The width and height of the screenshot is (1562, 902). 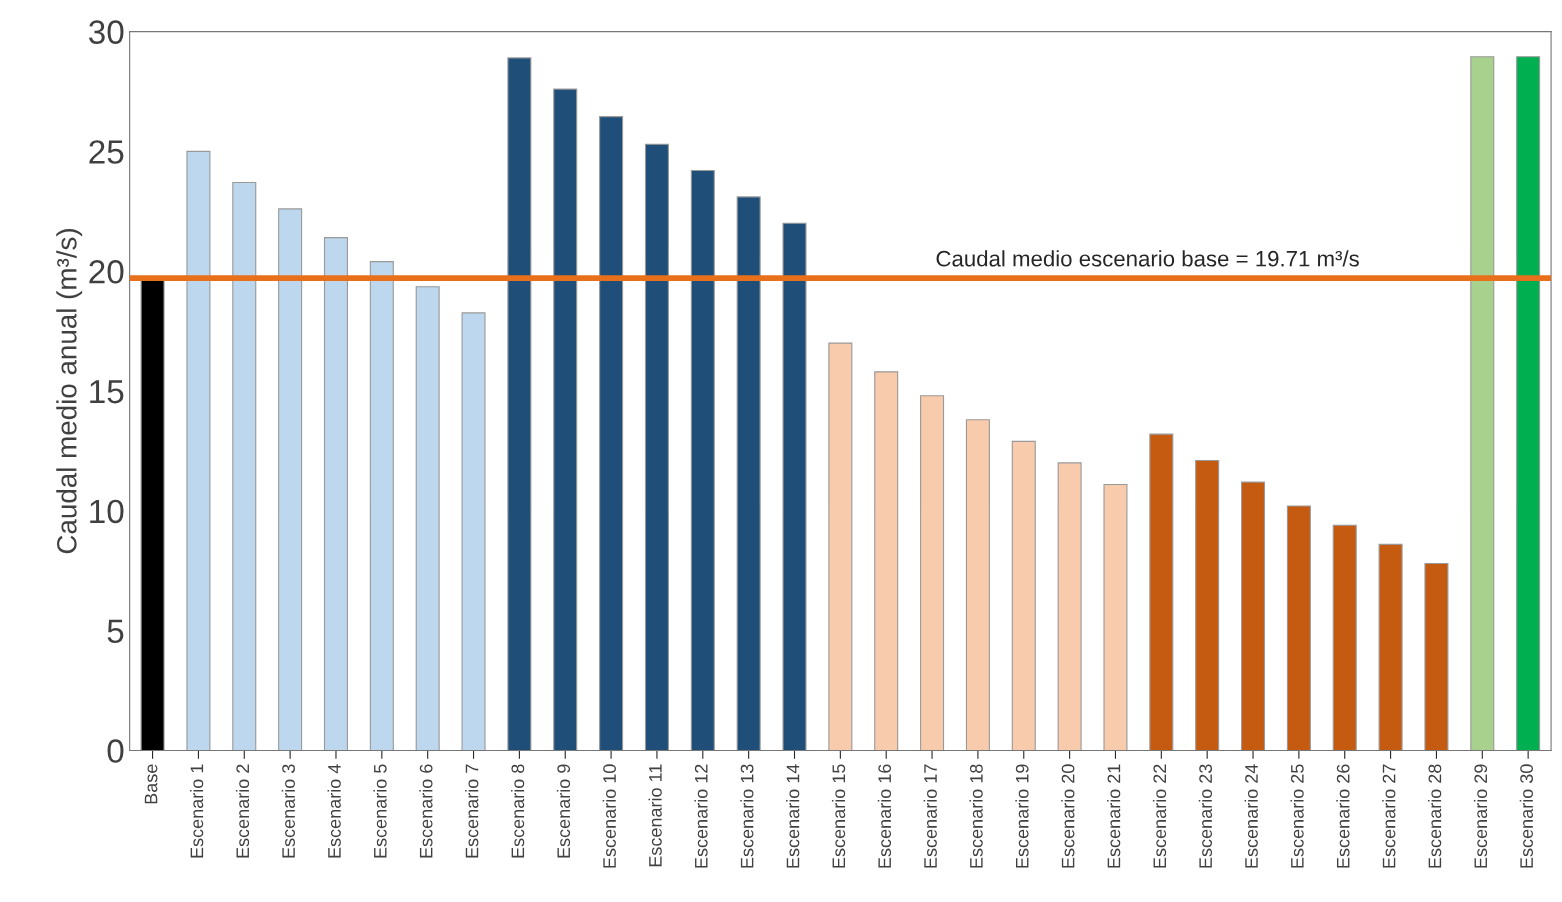 I want to click on x-tick-label: Escenario 3, so click(x=288, y=811).